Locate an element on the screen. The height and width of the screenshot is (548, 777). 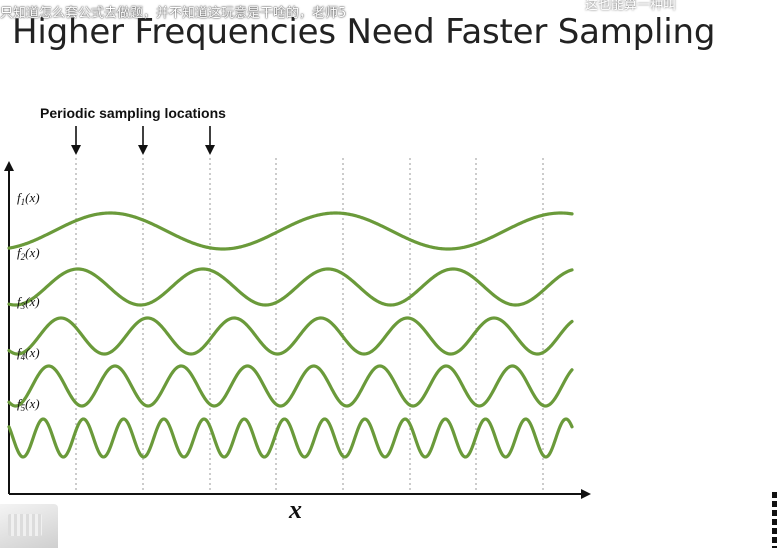
x-axis-label: x is located at coordinates (295, 509).